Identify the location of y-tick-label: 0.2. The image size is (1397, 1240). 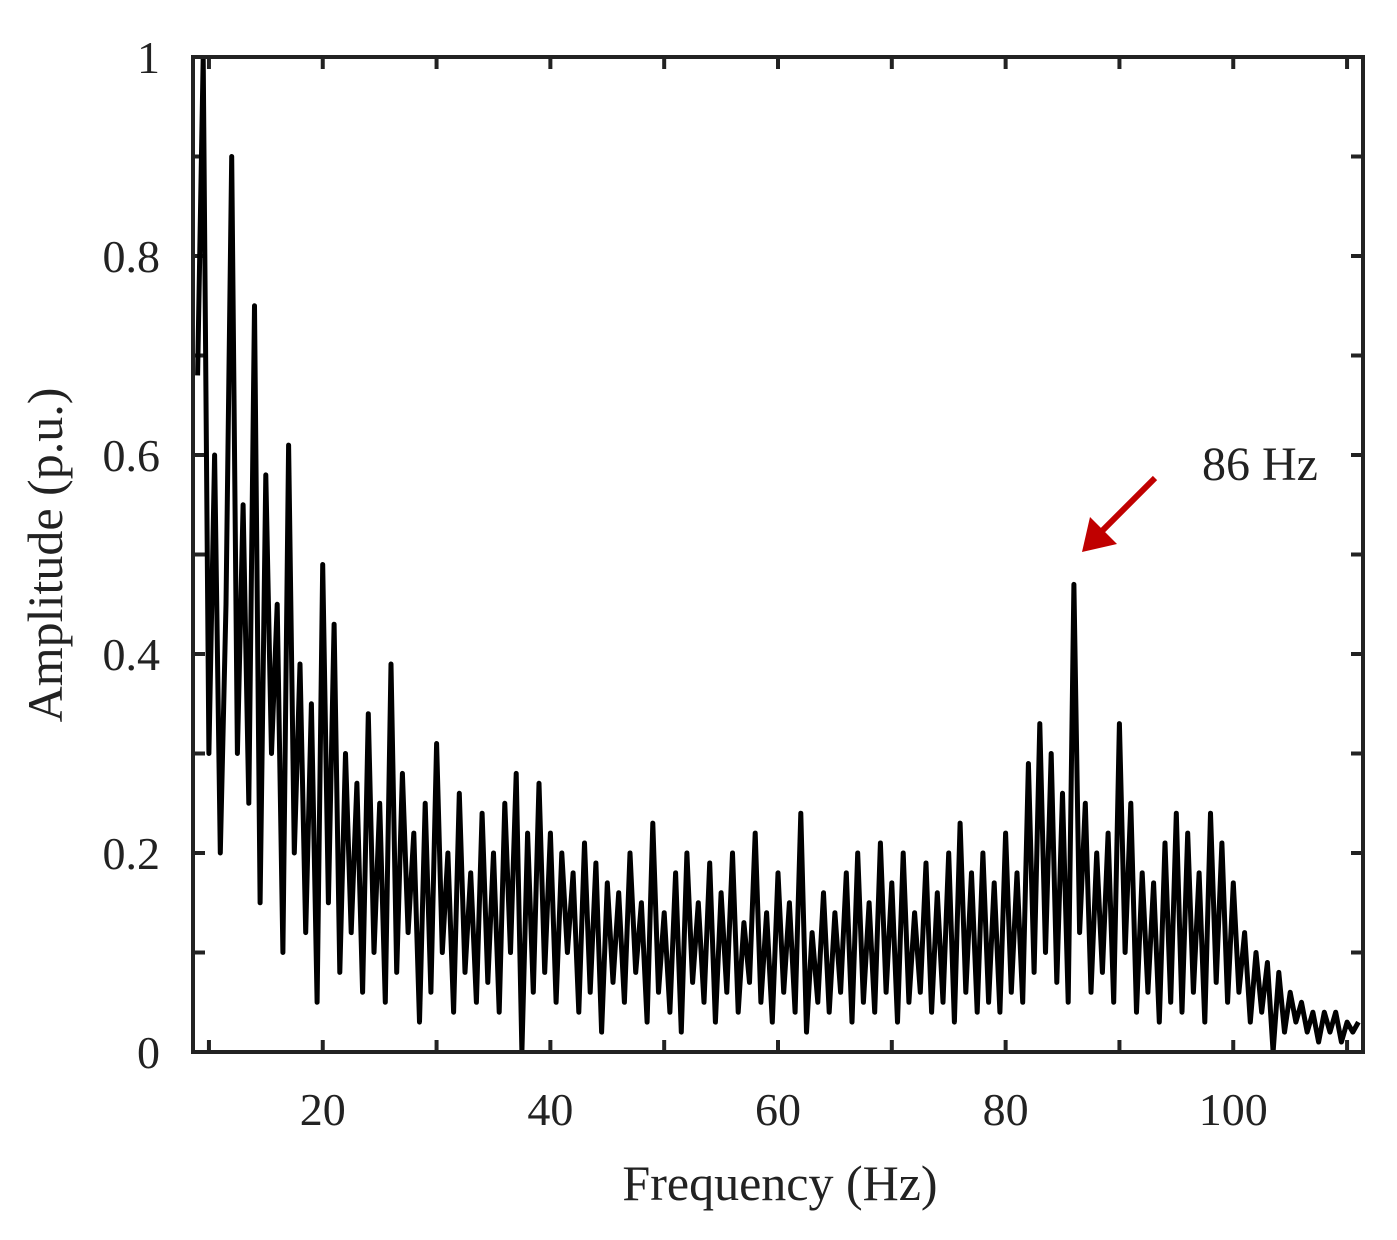
(132, 853).